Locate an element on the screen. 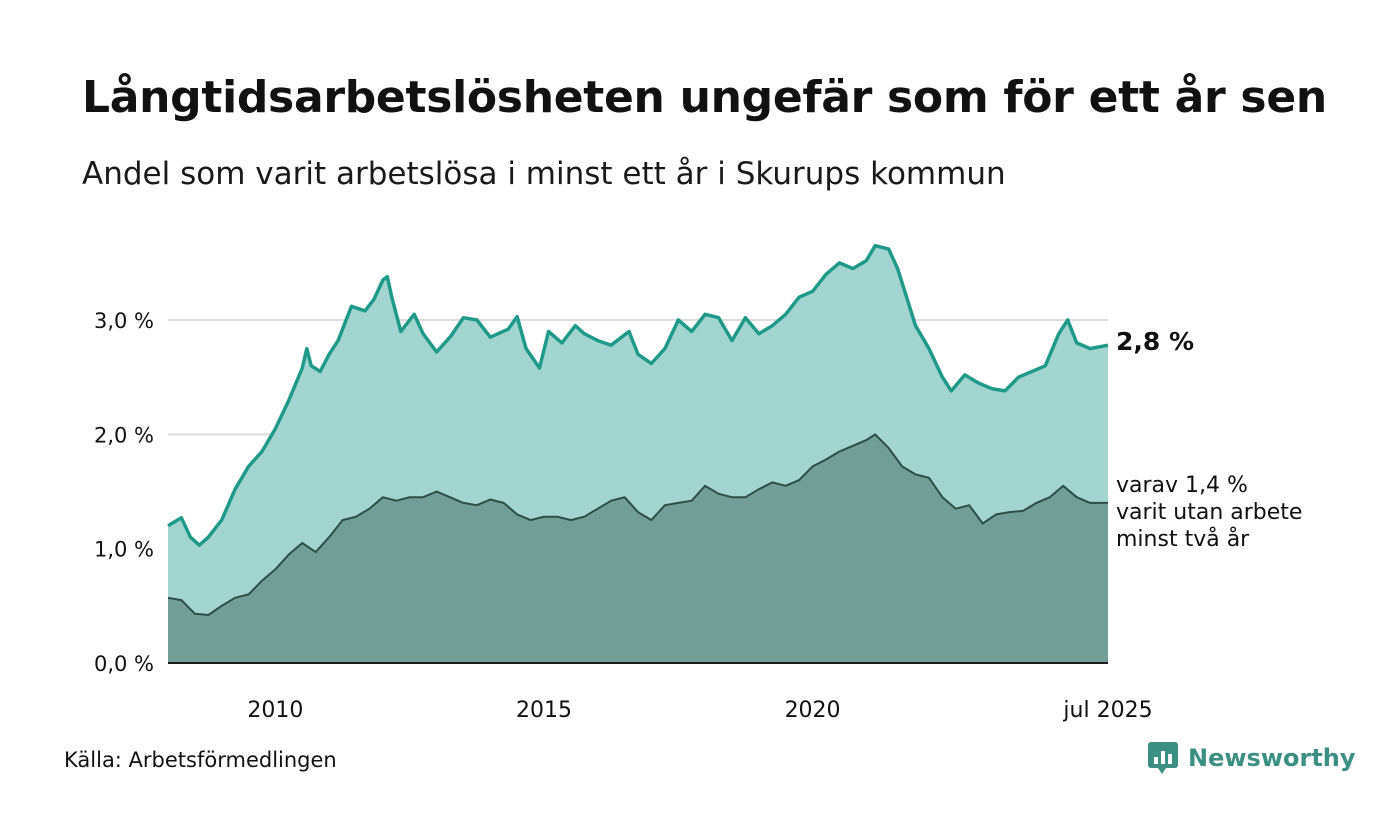 Image resolution: width=1400 pixels, height=840 pixels. y-tick-label: 0,0 % is located at coordinates (124, 664).